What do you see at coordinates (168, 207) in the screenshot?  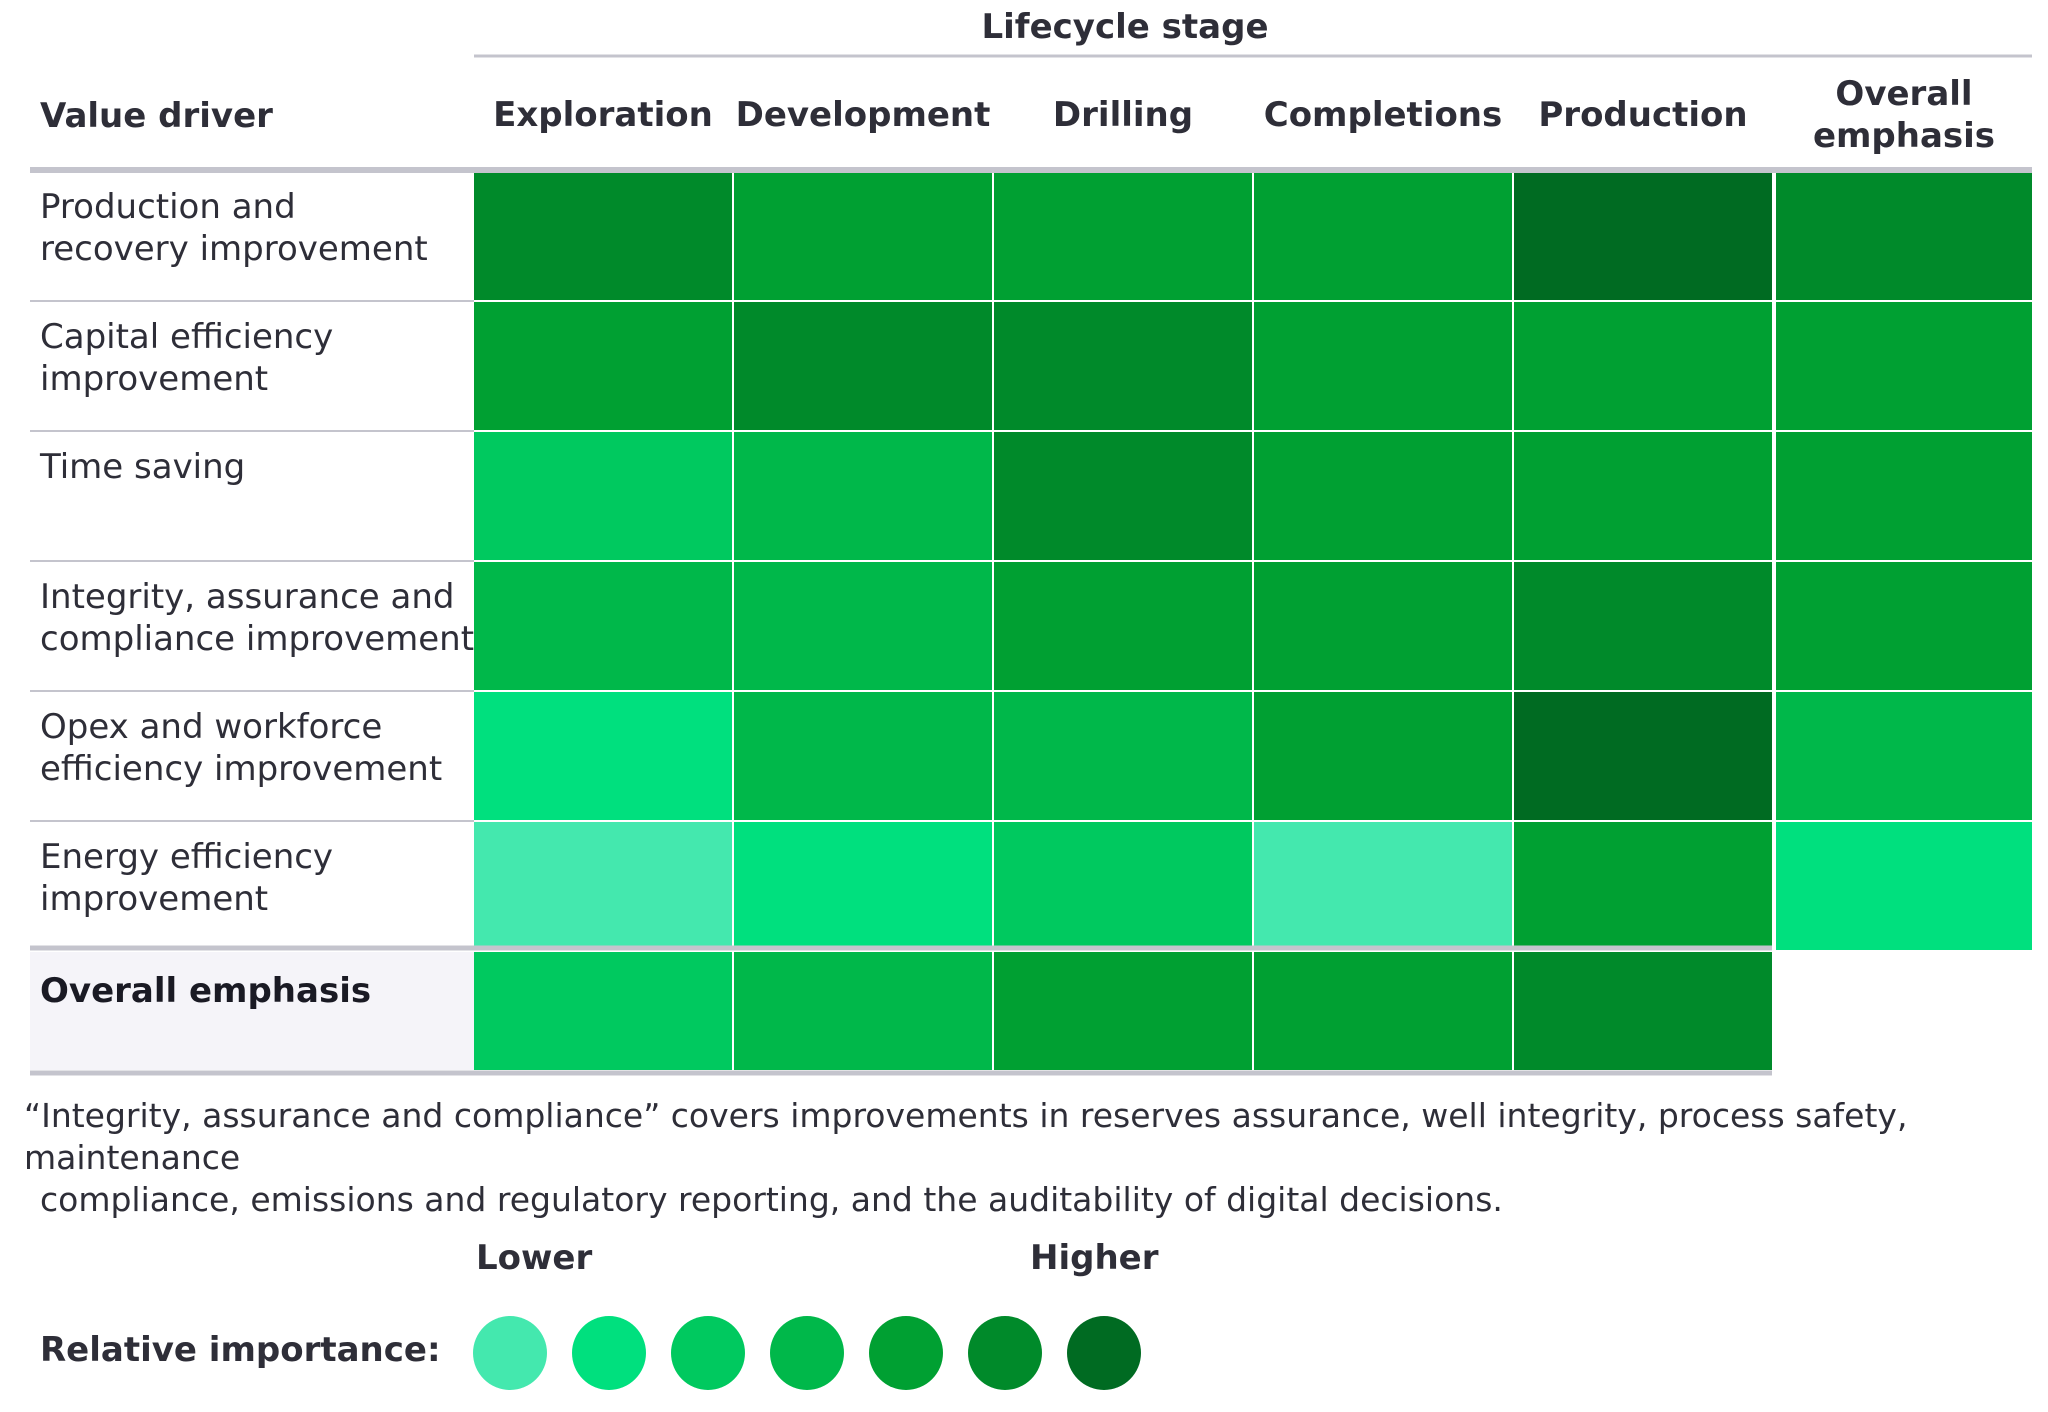 I see `row-label-line: Production and` at bounding box center [168, 207].